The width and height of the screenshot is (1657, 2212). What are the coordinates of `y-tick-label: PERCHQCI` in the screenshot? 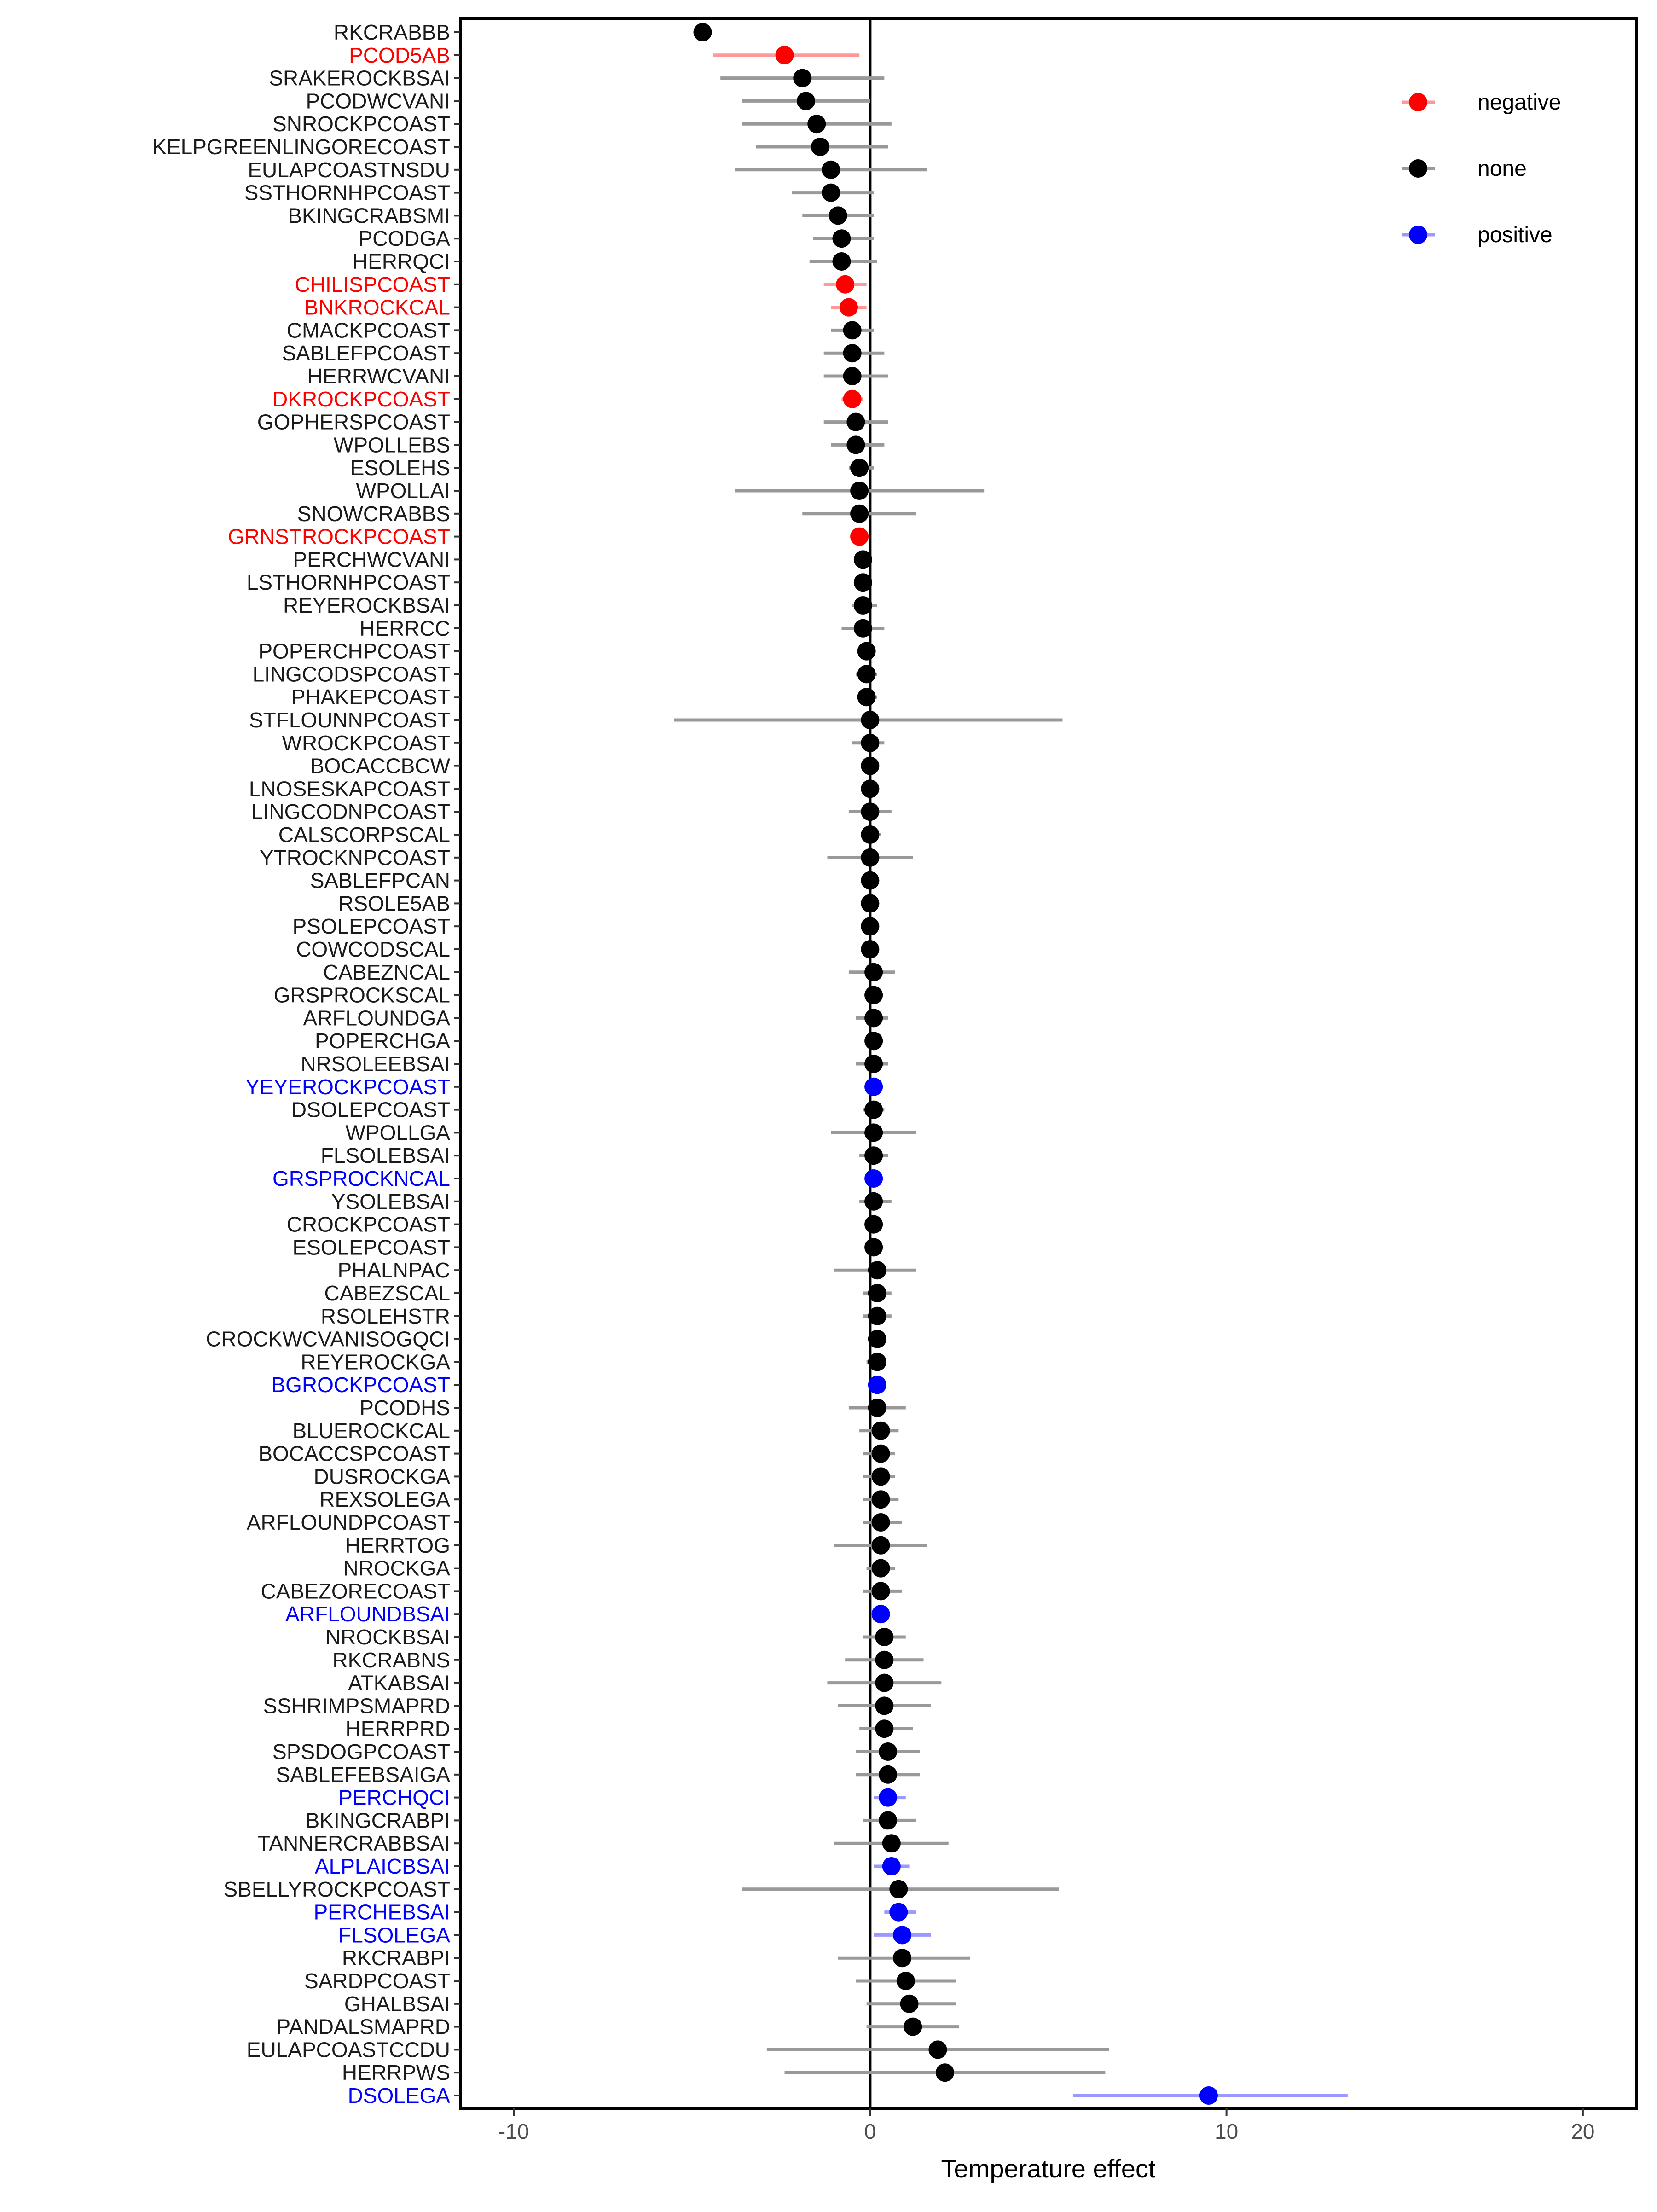 It's located at (394, 1798).